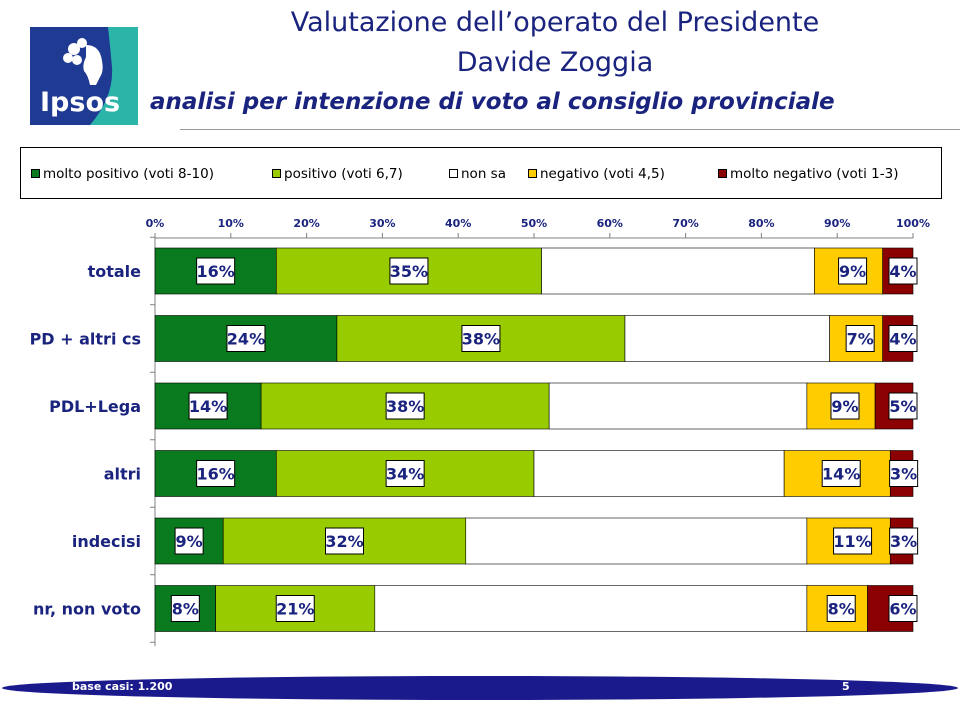 This screenshot has width=960, height=720. What do you see at coordinates (106, 541) in the screenshot?
I see `category-label: indecisi` at bounding box center [106, 541].